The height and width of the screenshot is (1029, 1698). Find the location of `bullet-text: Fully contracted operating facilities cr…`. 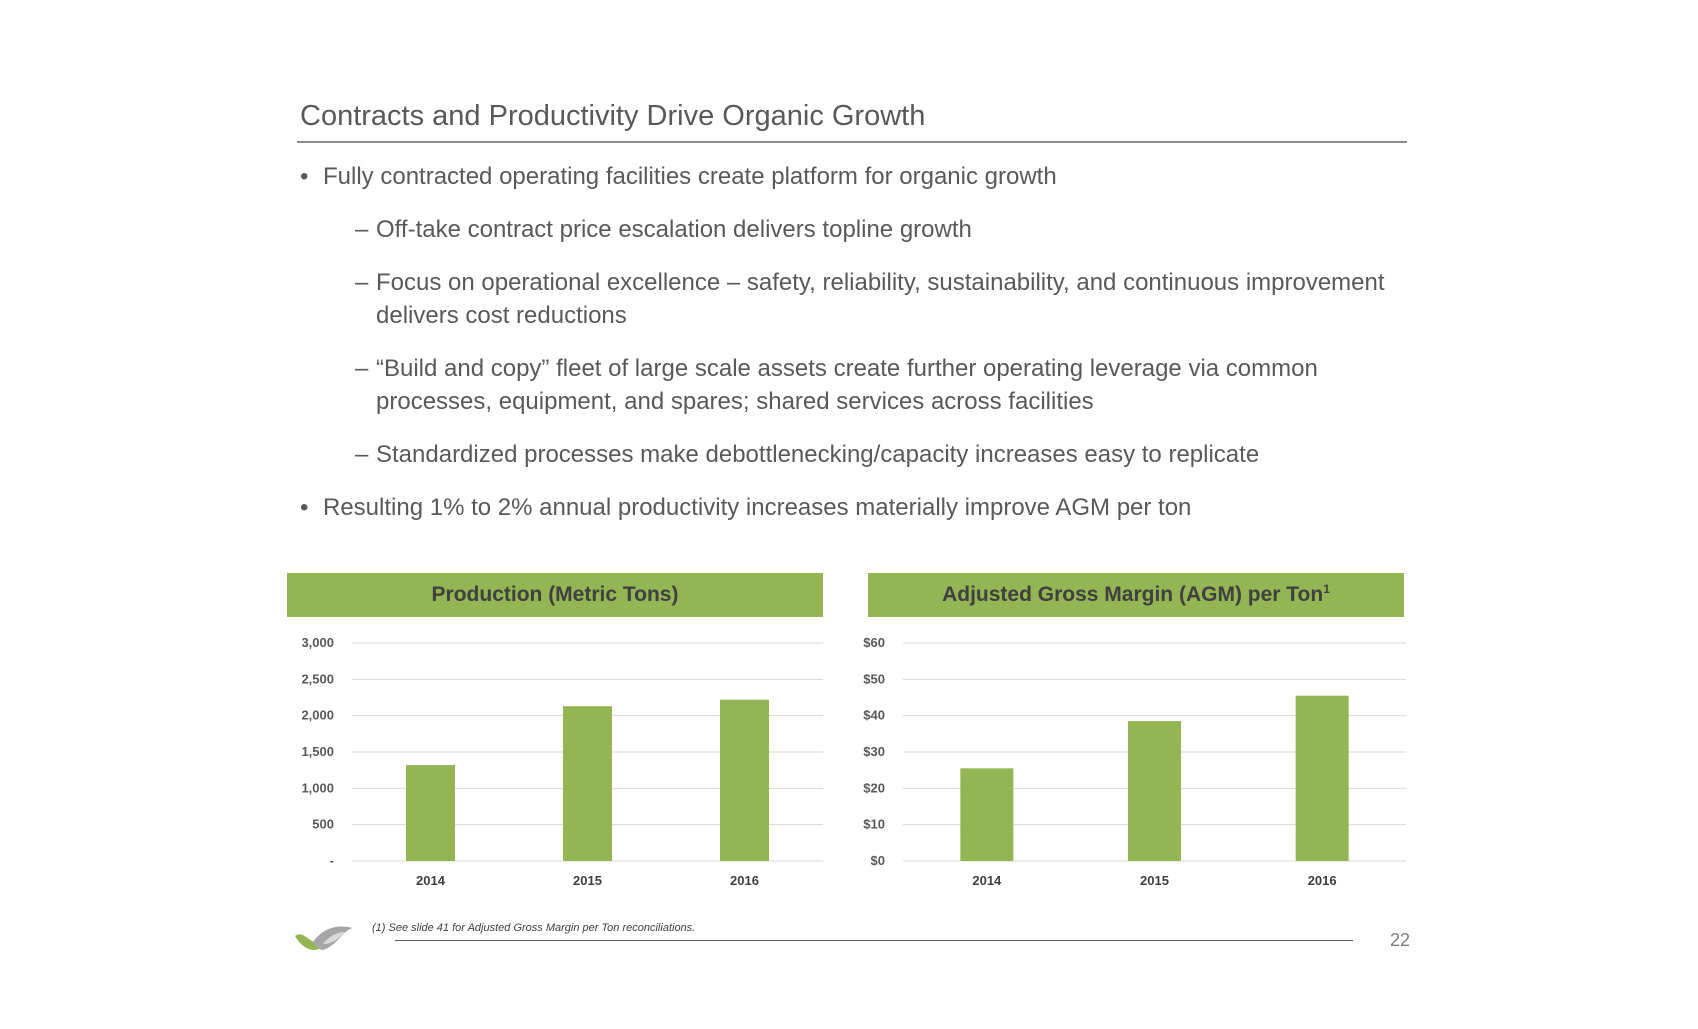

bullet-text: Fully contracted operating facilities cr… is located at coordinates (690, 176).